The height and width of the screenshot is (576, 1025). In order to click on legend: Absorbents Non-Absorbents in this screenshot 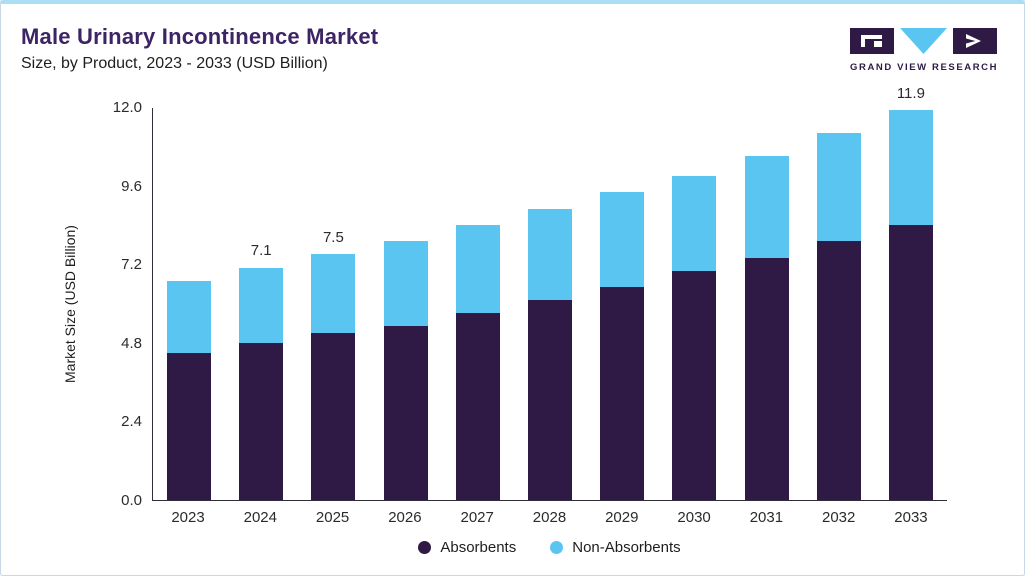, I will do `click(549, 547)`.